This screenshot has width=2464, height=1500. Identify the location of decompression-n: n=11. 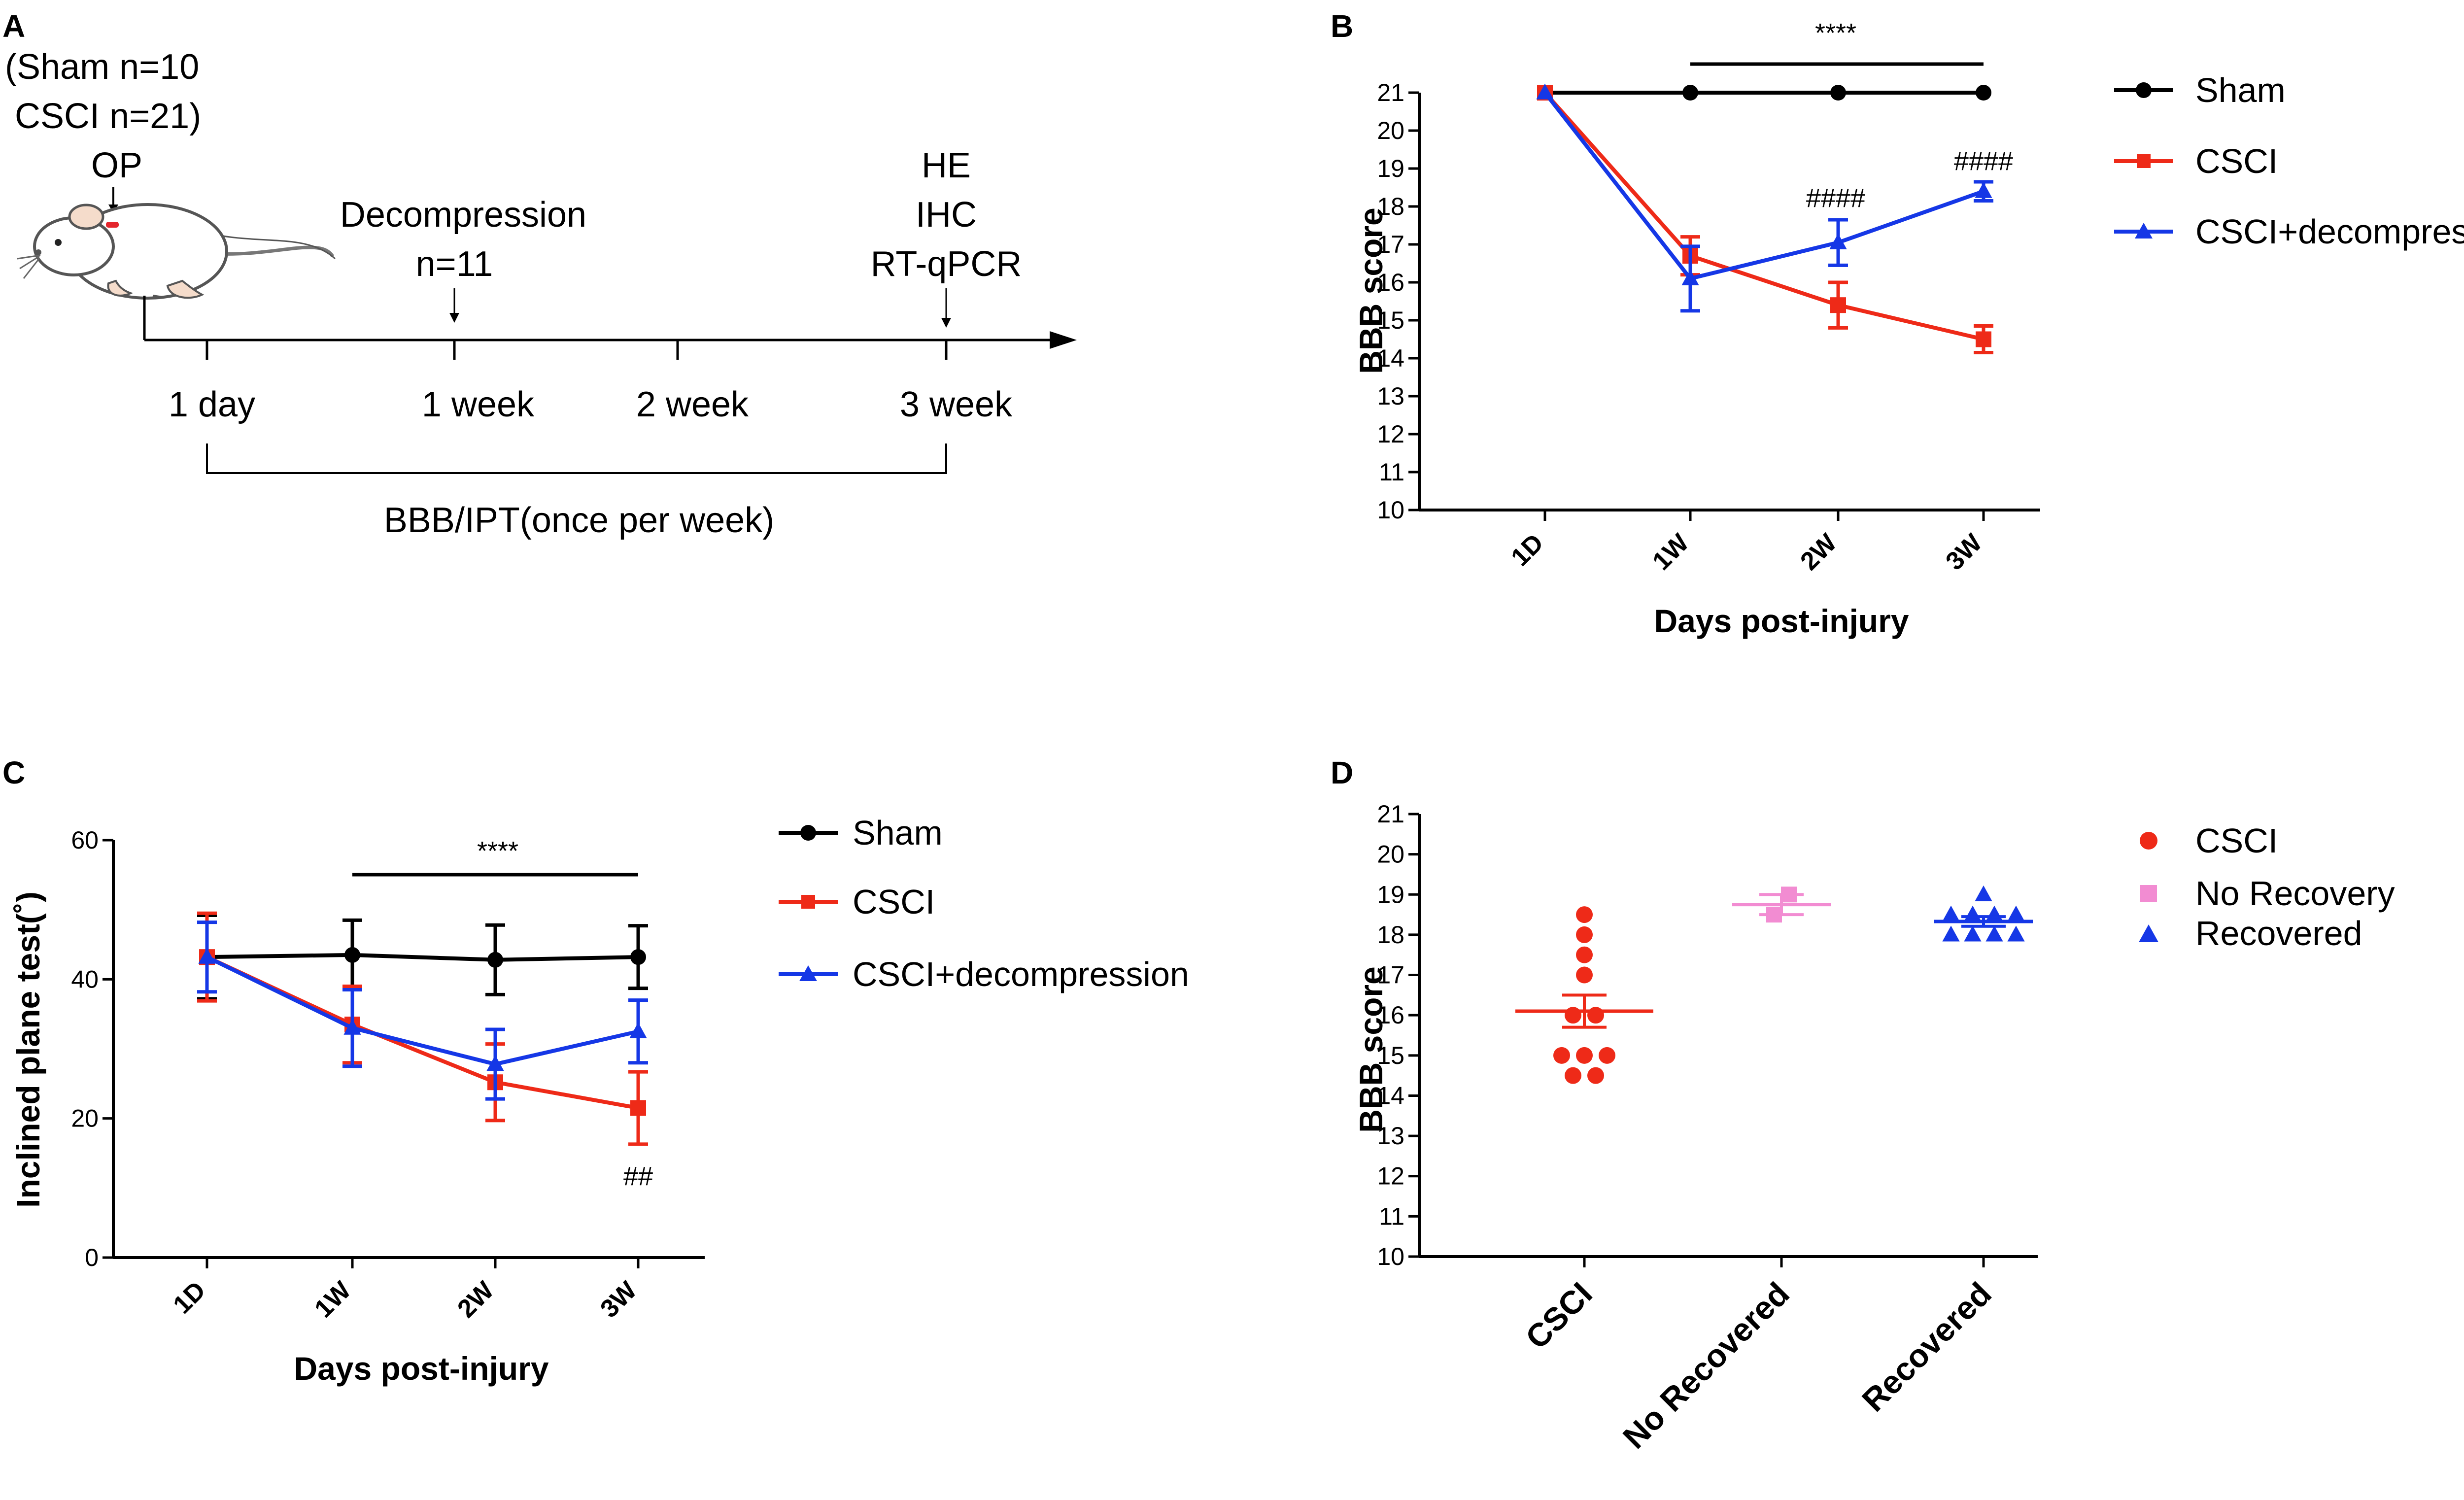
(454, 264).